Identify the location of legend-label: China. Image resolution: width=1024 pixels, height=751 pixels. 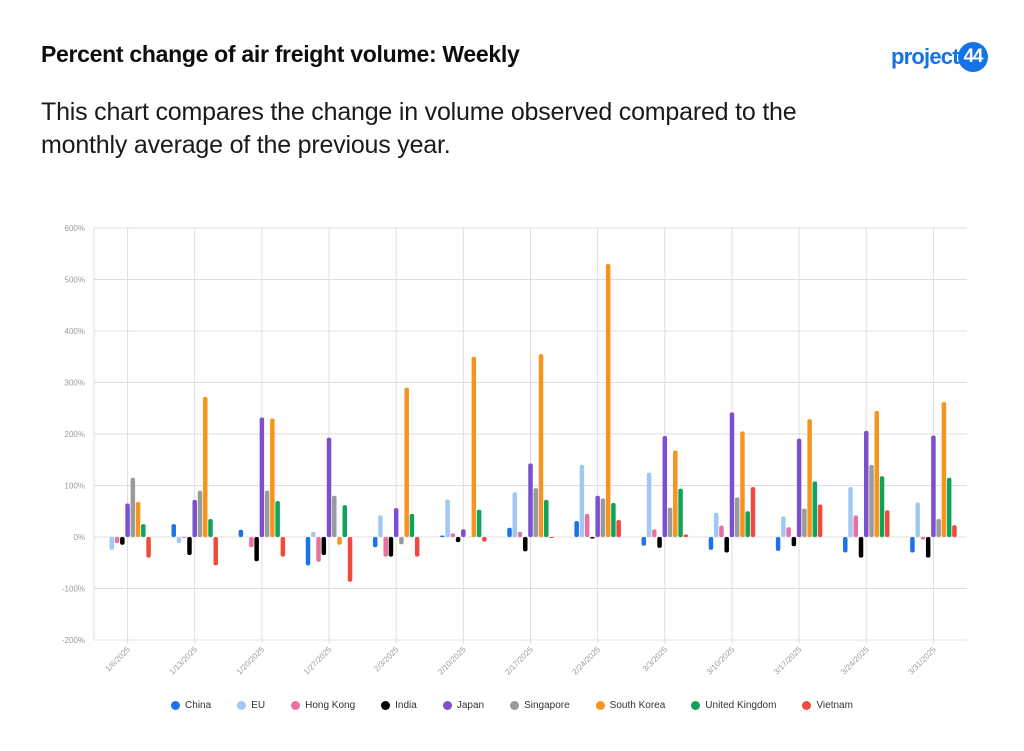
(198, 705).